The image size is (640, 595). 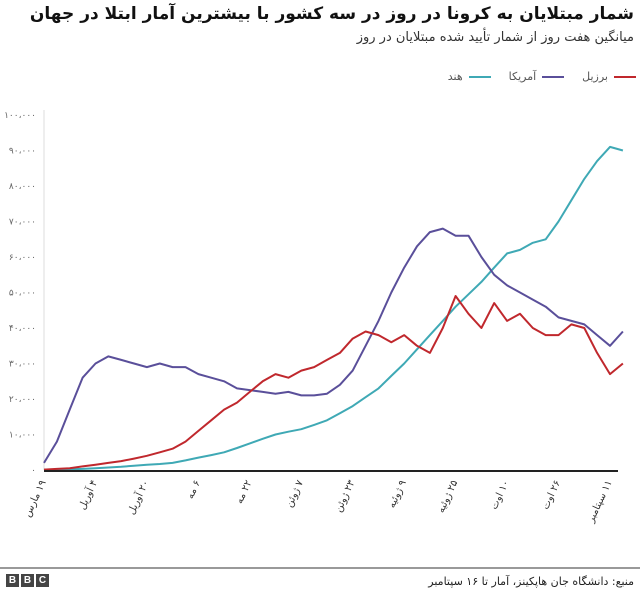 What do you see at coordinates (500, 495) in the screenshot?
I see `x-tick-label: ۱۰ اوت` at bounding box center [500, 495].